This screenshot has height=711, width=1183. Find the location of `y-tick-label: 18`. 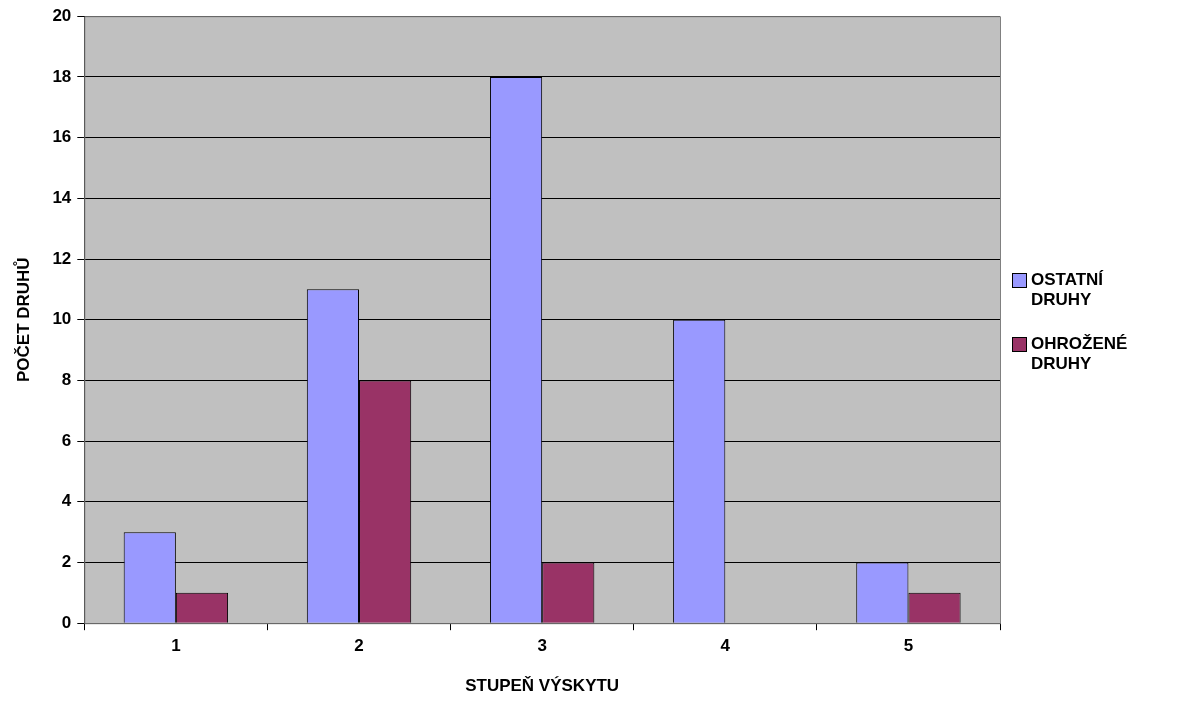

y-tick-label: 18 is located at coordinates (62, 76).